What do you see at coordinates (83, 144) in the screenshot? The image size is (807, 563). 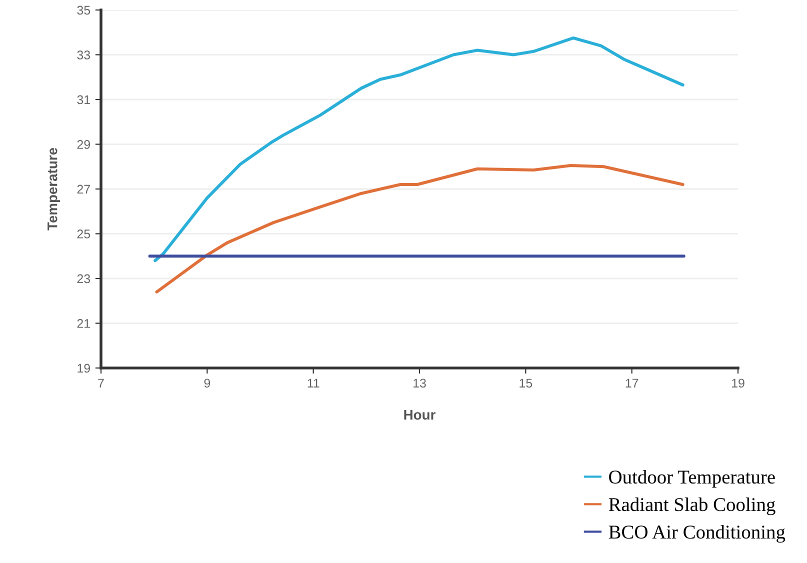 I see `y-tick-label: 29` at bounding box center [83, 144].